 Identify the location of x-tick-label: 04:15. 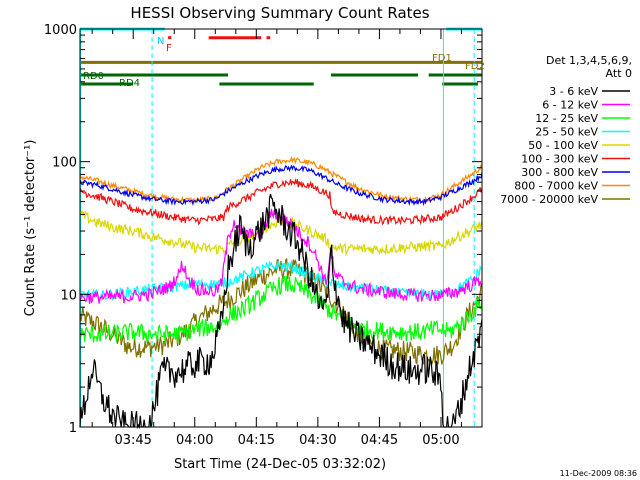
(256, 440).